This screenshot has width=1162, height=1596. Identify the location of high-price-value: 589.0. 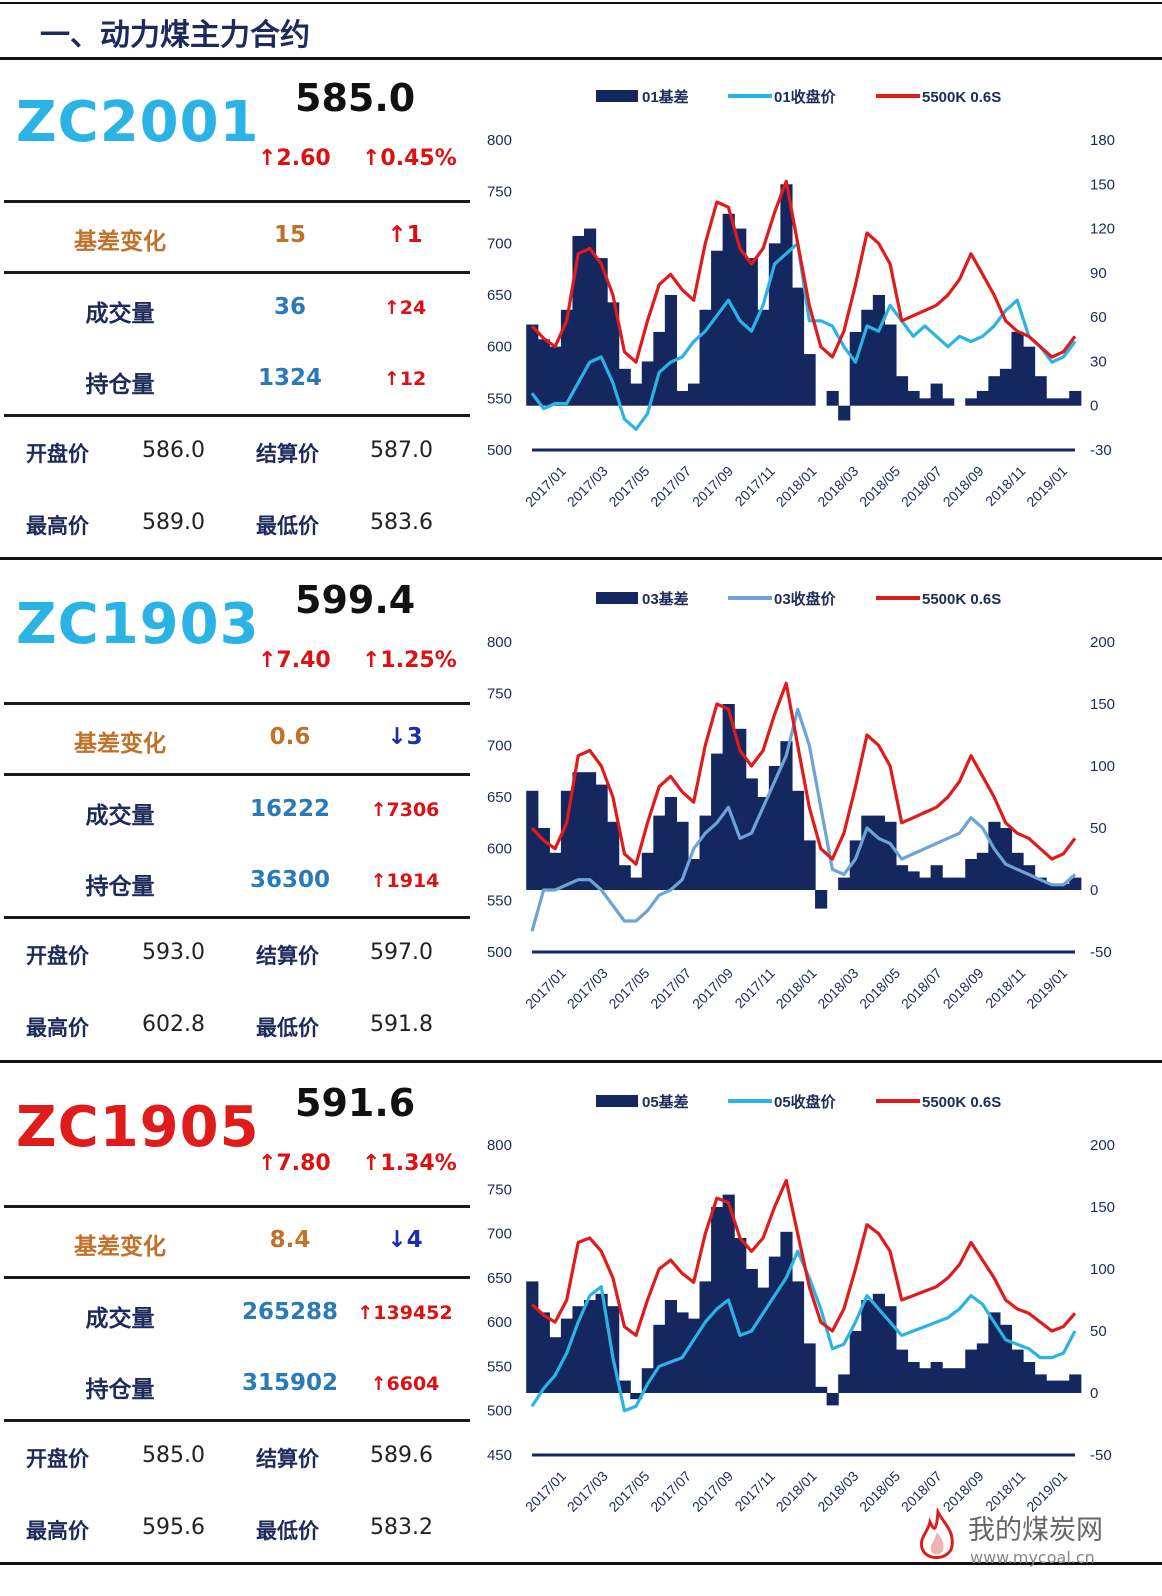
(173, 522).